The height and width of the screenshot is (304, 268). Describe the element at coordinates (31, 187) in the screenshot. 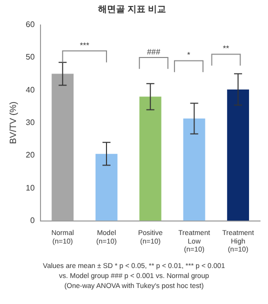

I see `y-tick-label: 10` at that location.